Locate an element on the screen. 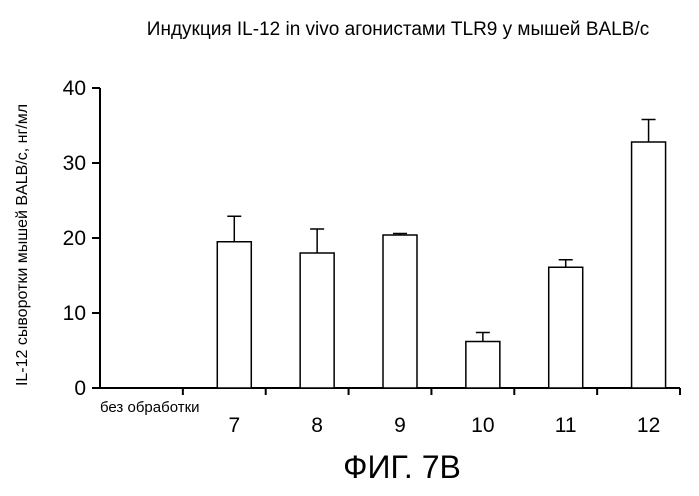 The width and height of the screenshot is (699, 496). y-tick-label: 30 is located at coordinates (74, 163).